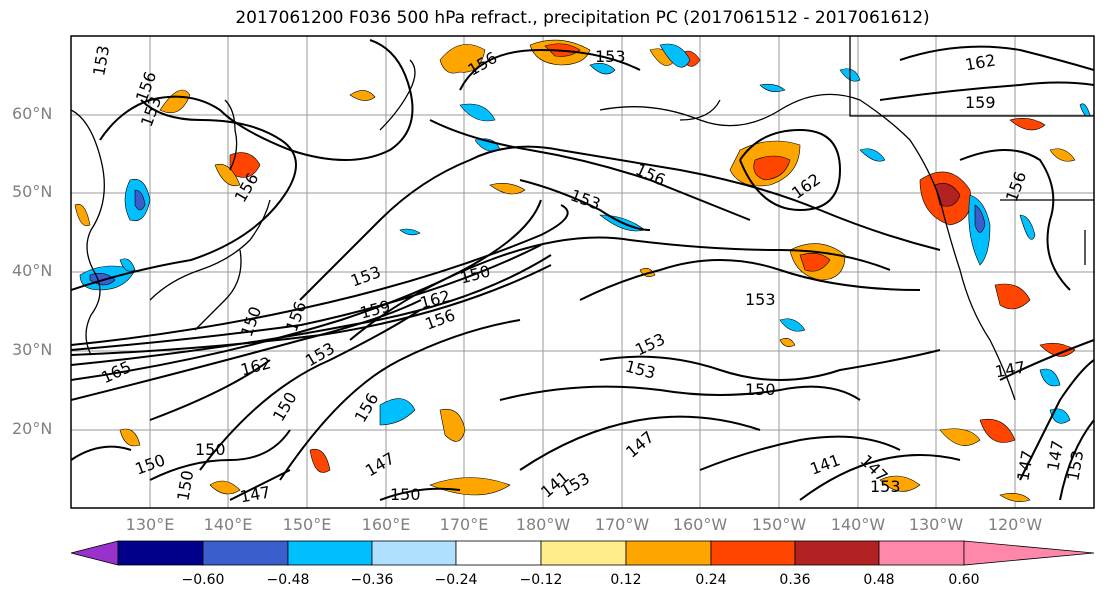 Image resolution: width=1105 pixels, height=601 pixels. I want to click on colorbar-extend-low, so click(94, 553).